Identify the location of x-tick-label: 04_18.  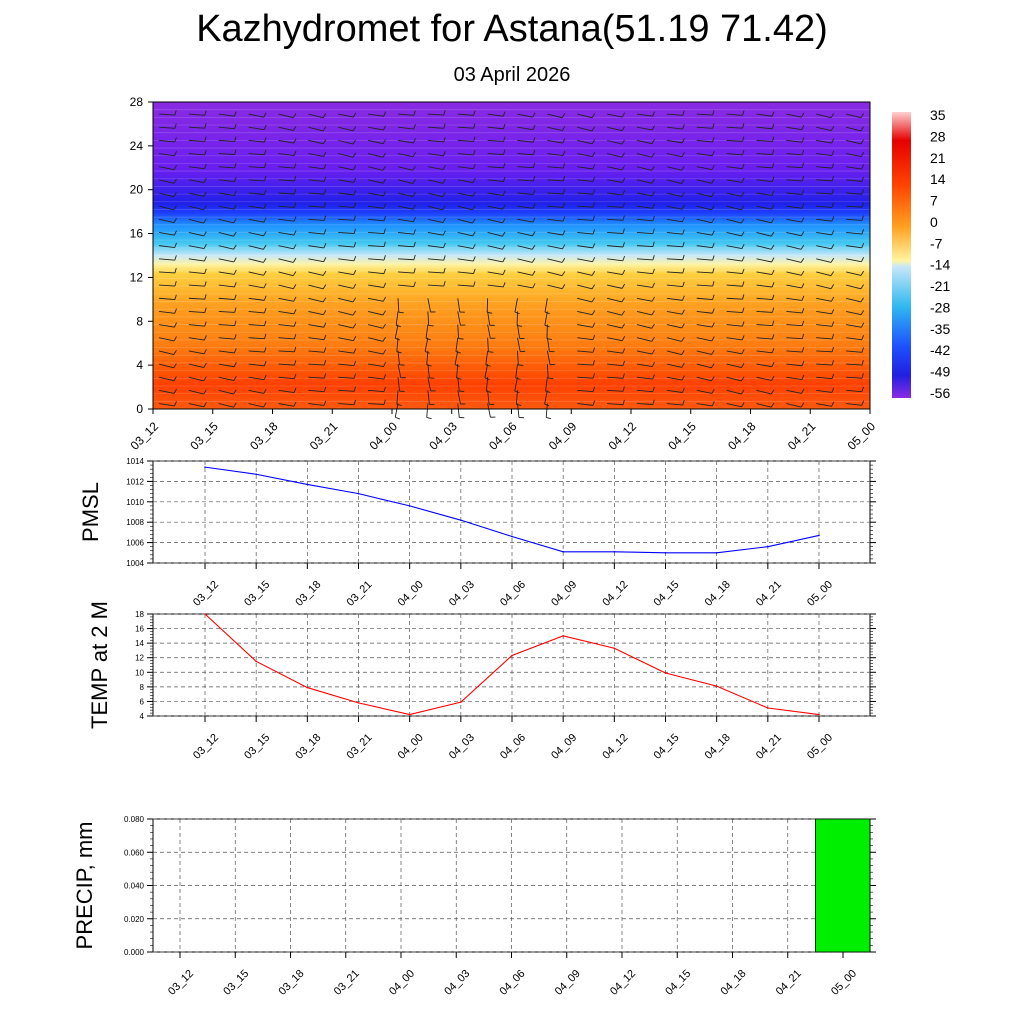
(734, 983).